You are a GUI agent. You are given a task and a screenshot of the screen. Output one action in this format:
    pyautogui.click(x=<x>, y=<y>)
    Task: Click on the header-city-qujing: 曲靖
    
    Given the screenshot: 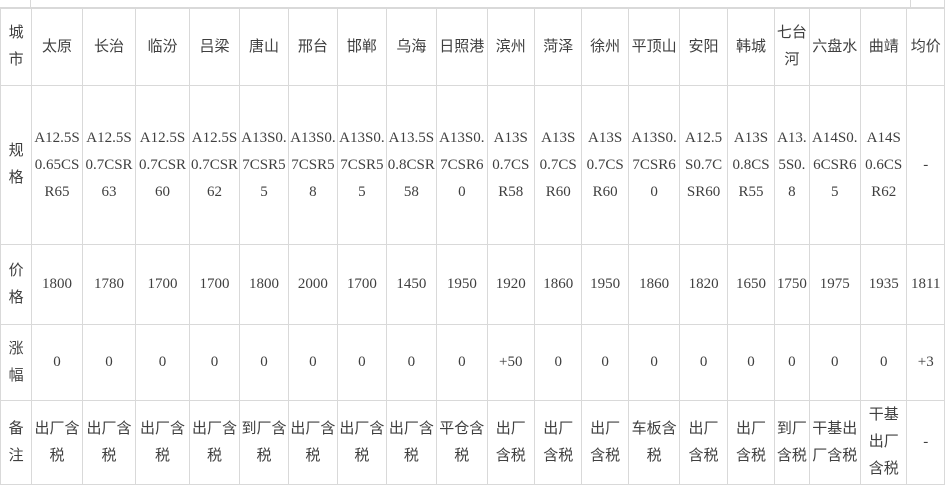 What is the action you would take?
    pyautogui.click(x=884, y=47)
    